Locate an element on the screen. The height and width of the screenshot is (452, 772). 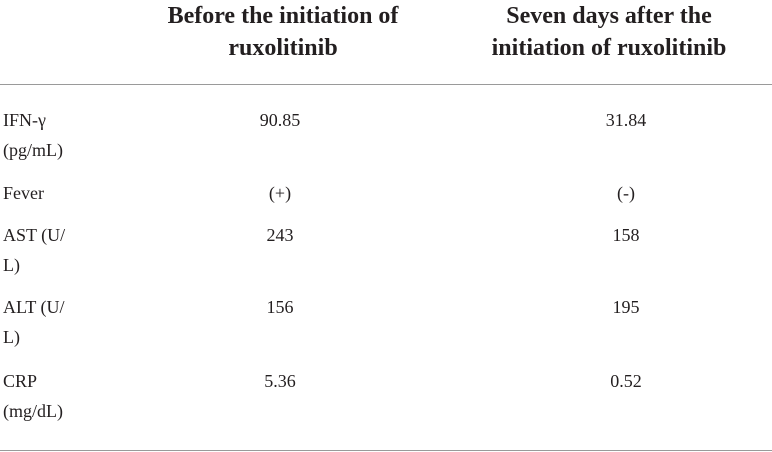
row-label: AST (U/ L) is located at coordinates (34, 250).